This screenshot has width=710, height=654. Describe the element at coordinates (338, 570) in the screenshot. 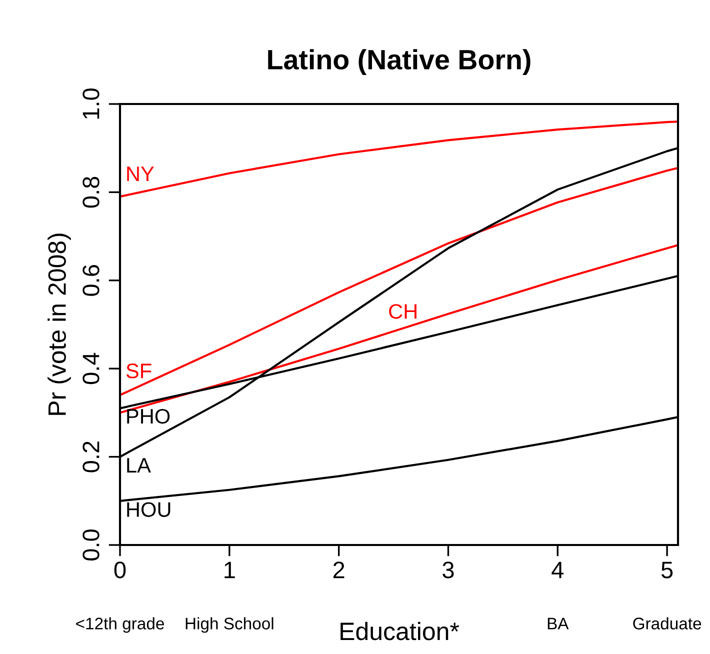

I see `x-tick-label: 2` at that location.